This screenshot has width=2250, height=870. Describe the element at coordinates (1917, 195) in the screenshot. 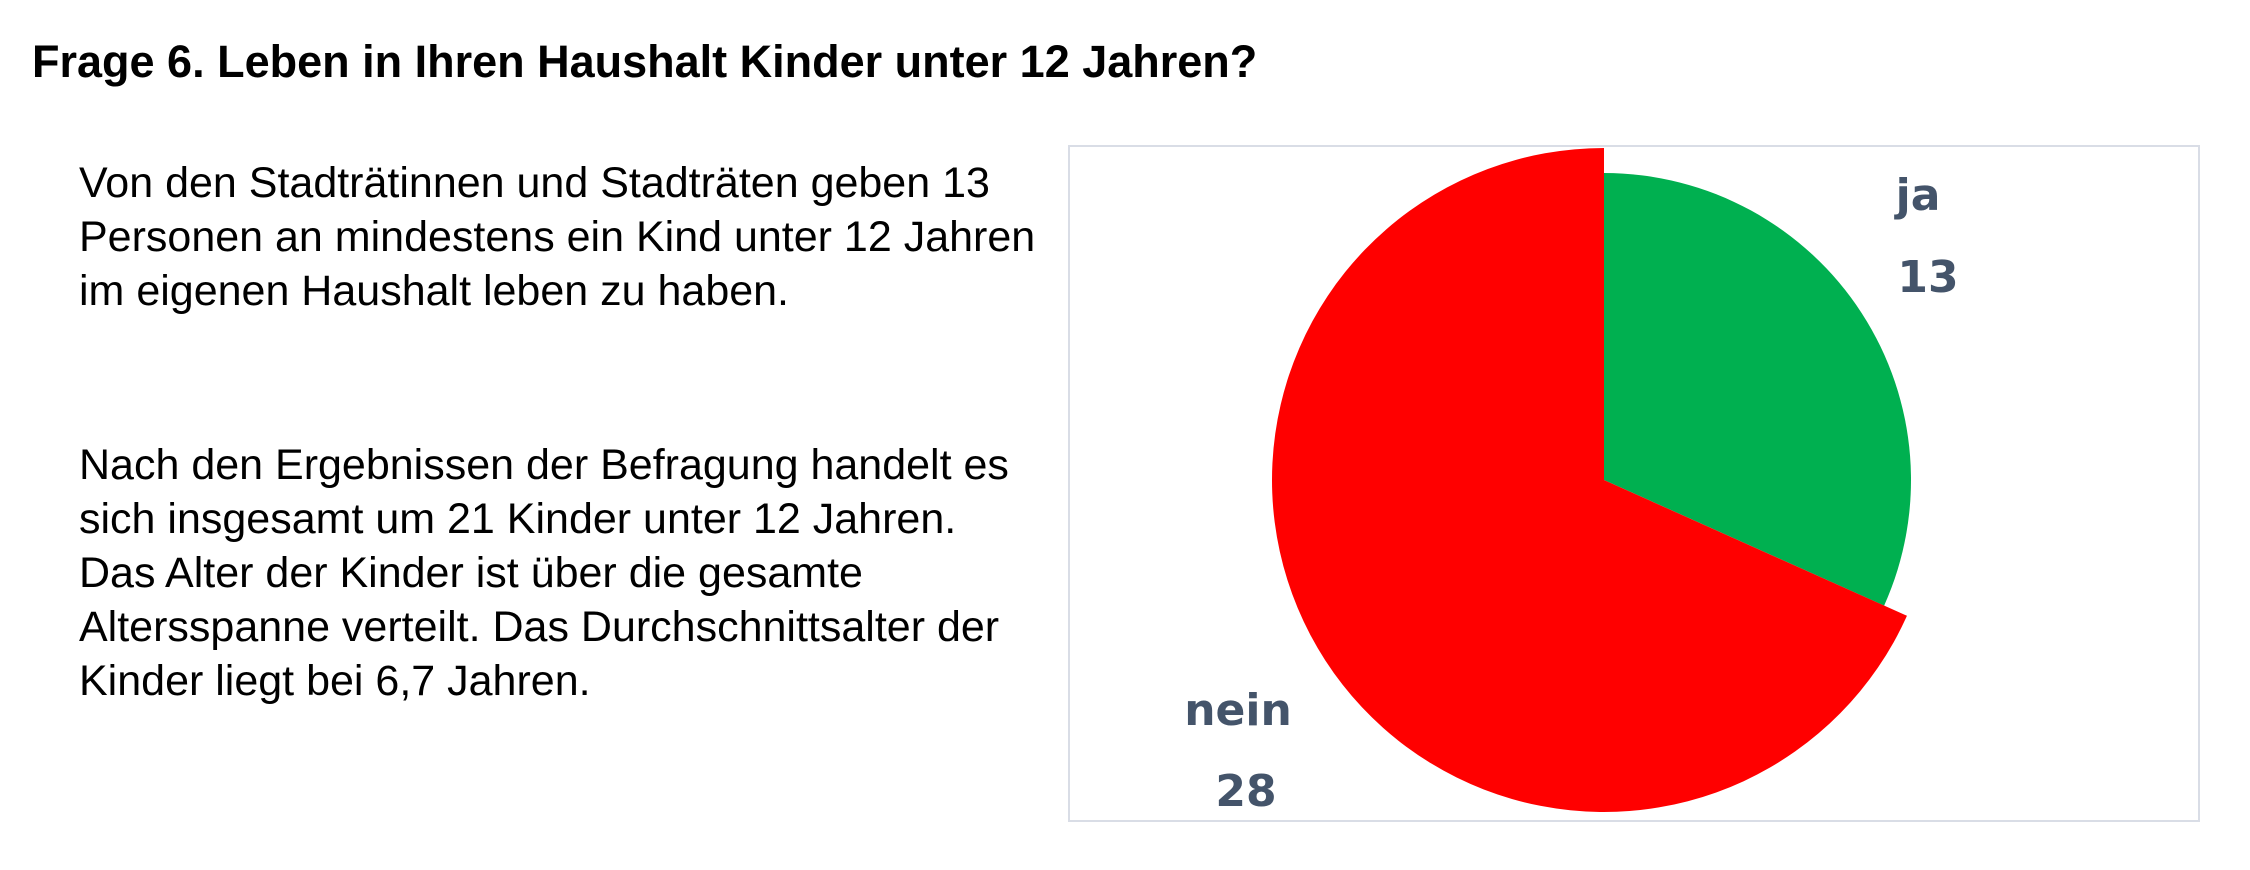

I see `slice-label-ja: ja` at that location.